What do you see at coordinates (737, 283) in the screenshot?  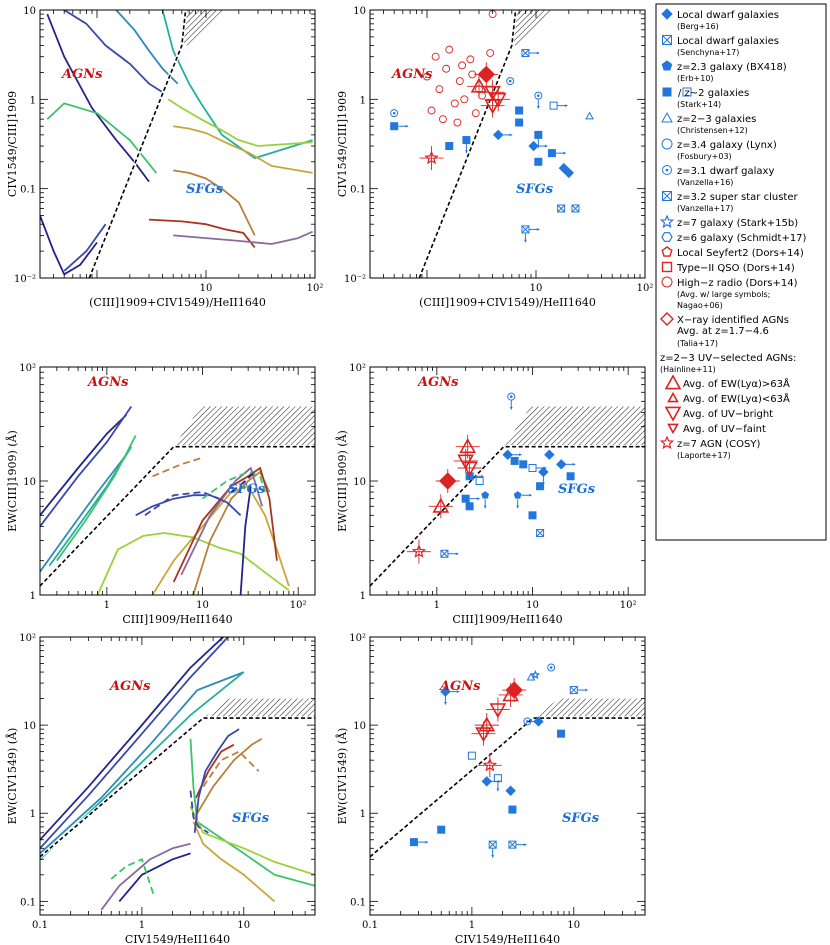 I see `legend-label: High−z radio (Dors+14)` at bounding box center [737, 283].